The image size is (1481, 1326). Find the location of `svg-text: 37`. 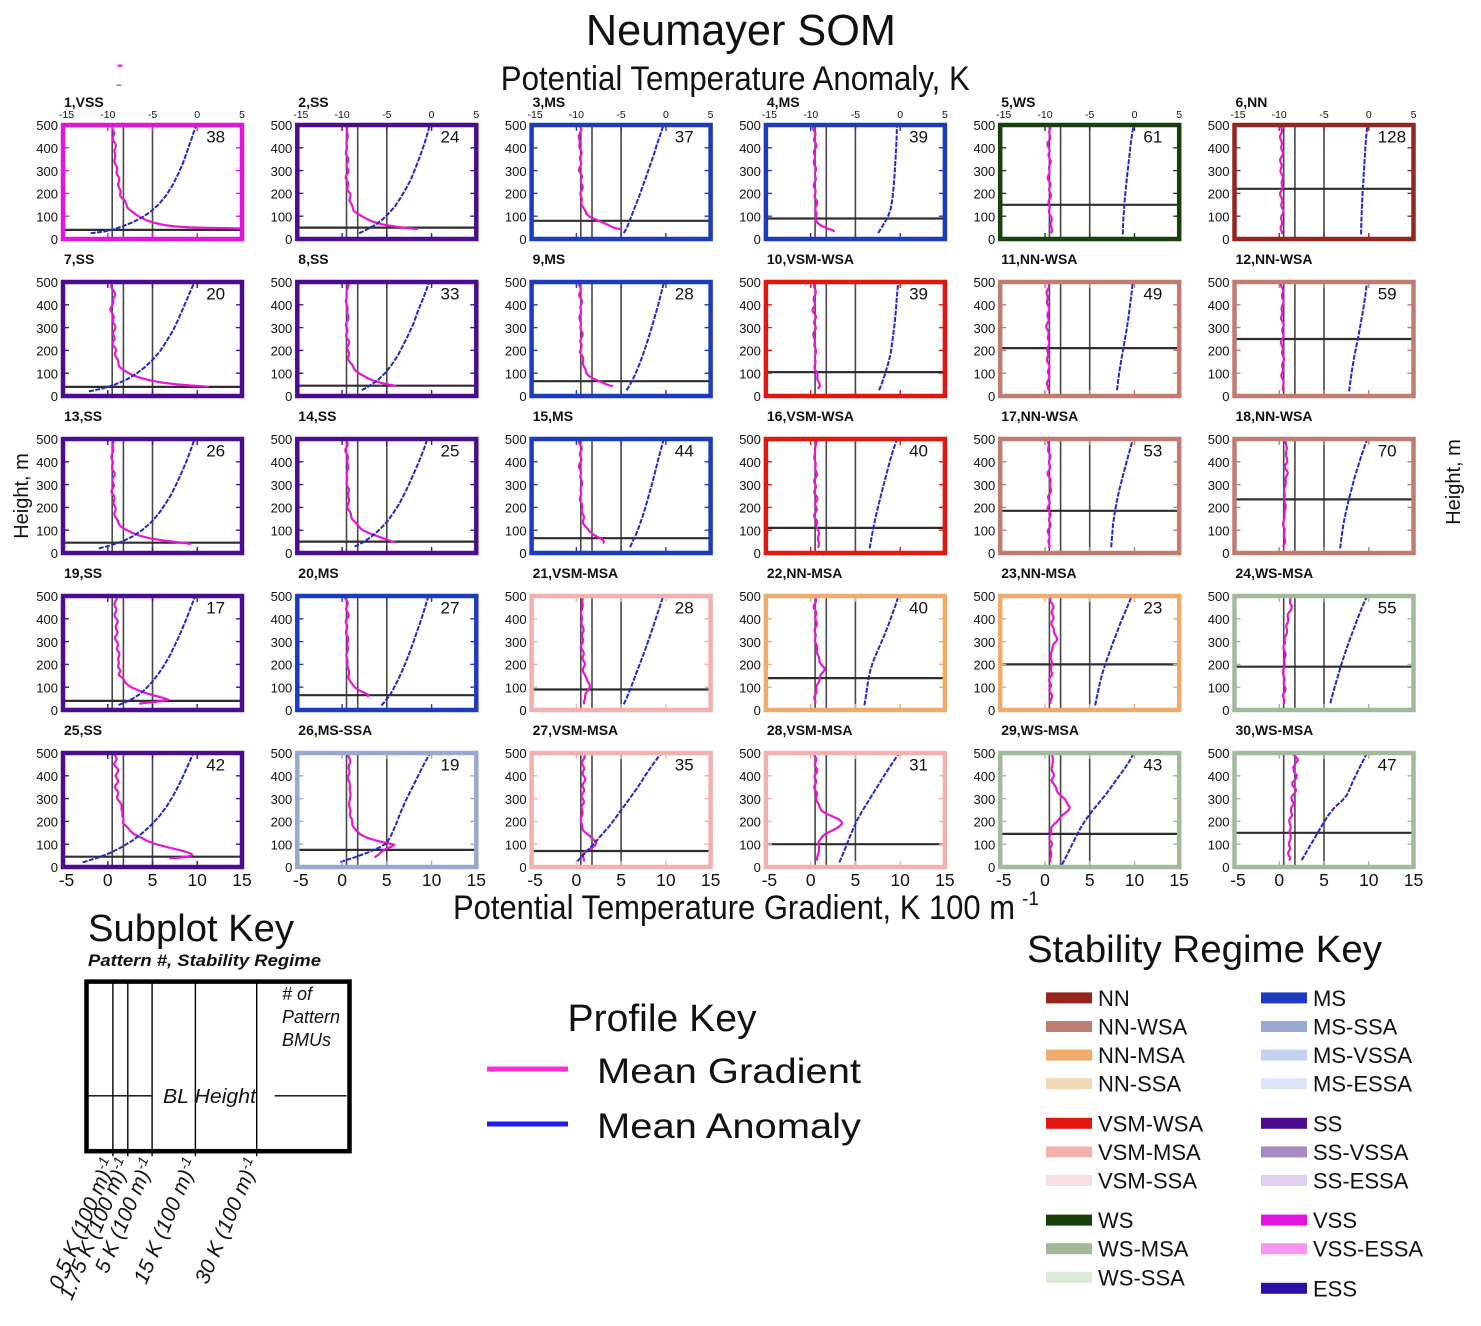

svg-text: 37 is located at coordinates (684, 137).